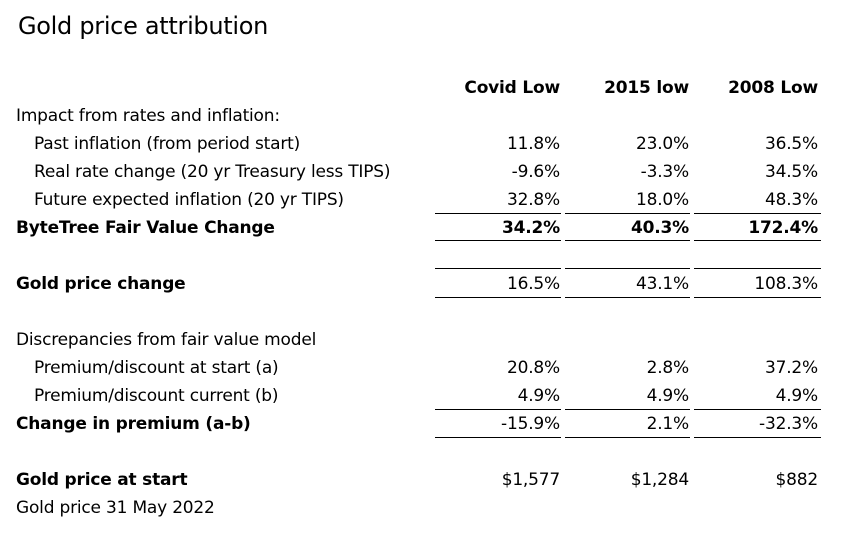 The image size is (849, 557). What do you see at coordinates (533, 144) in the screenshot?
I see `cell-covid-low: 11.8%` at bounding box center [533, 144].